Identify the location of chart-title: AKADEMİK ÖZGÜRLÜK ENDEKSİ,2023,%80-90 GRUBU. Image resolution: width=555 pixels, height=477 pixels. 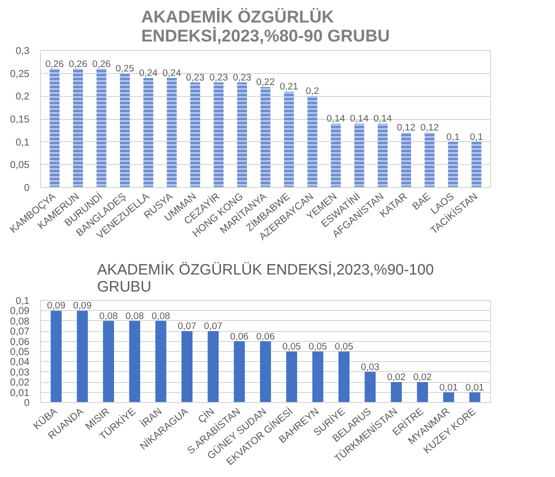
(265, 27).